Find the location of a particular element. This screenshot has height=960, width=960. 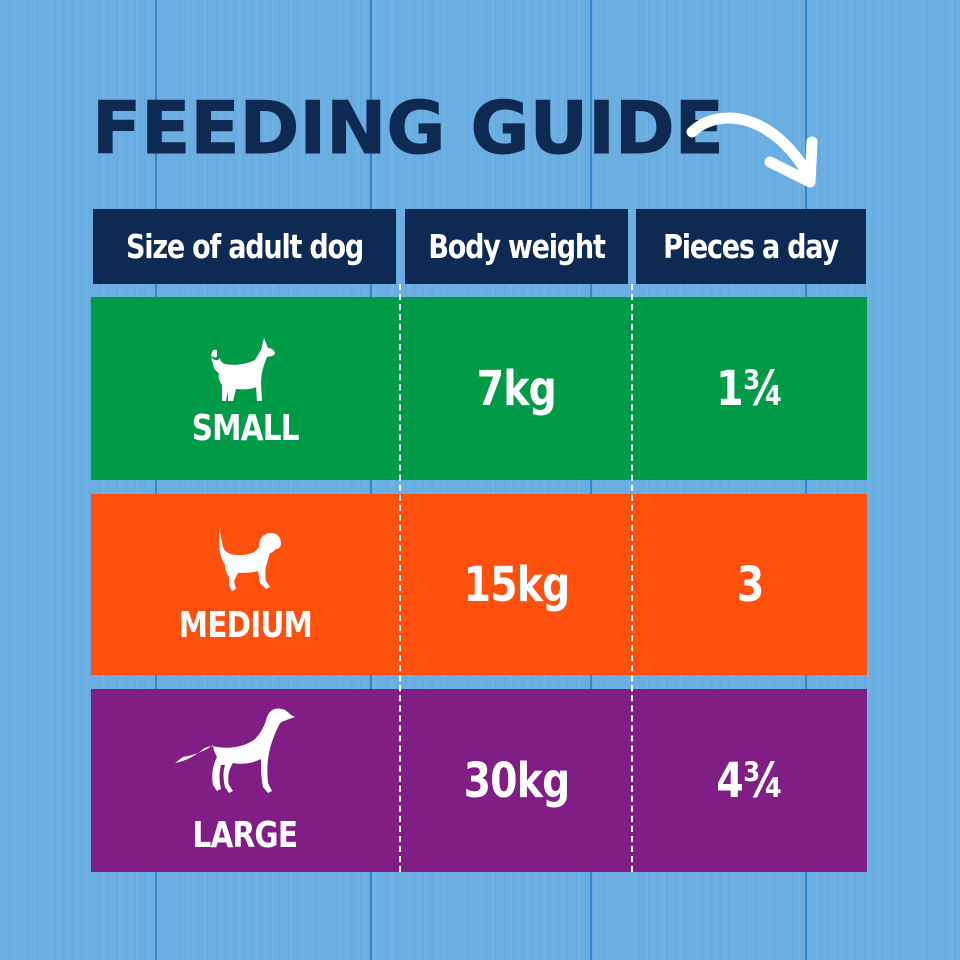

size-cell: LARGE is located at coordinates (245, 780).